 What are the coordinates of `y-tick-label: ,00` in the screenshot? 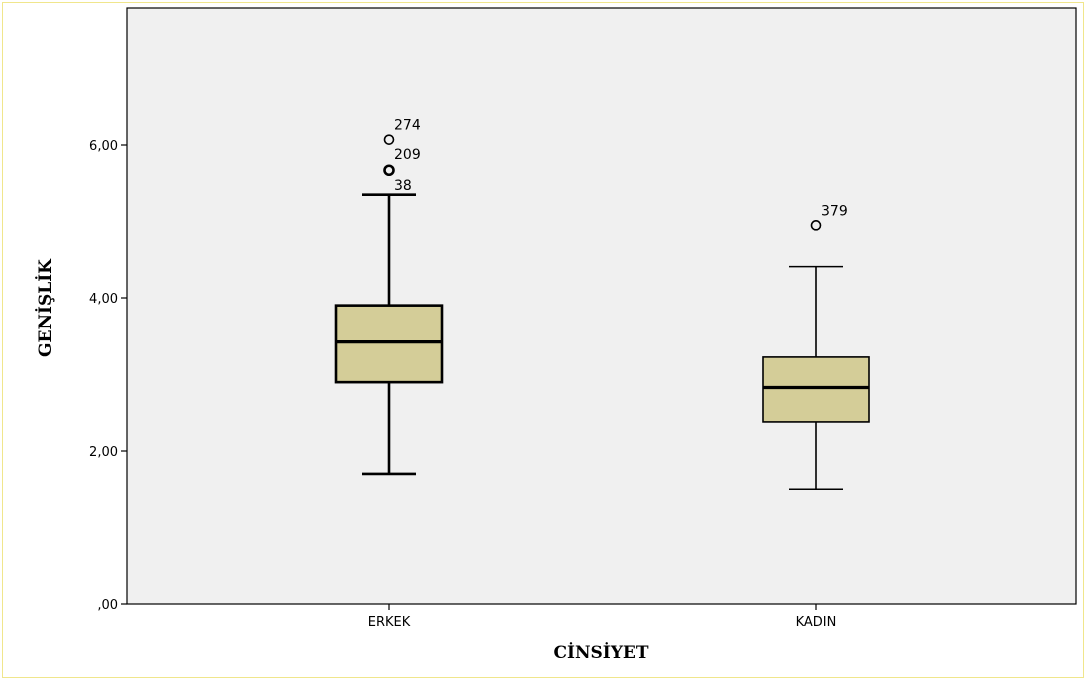 It's located at (107, 605).